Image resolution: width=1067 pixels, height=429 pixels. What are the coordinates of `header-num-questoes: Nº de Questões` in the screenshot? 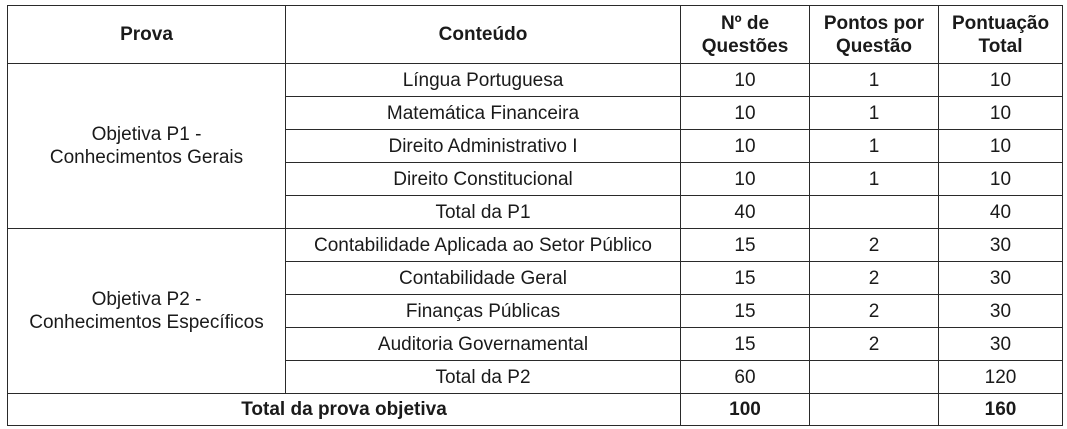 It's located at (745, 34).